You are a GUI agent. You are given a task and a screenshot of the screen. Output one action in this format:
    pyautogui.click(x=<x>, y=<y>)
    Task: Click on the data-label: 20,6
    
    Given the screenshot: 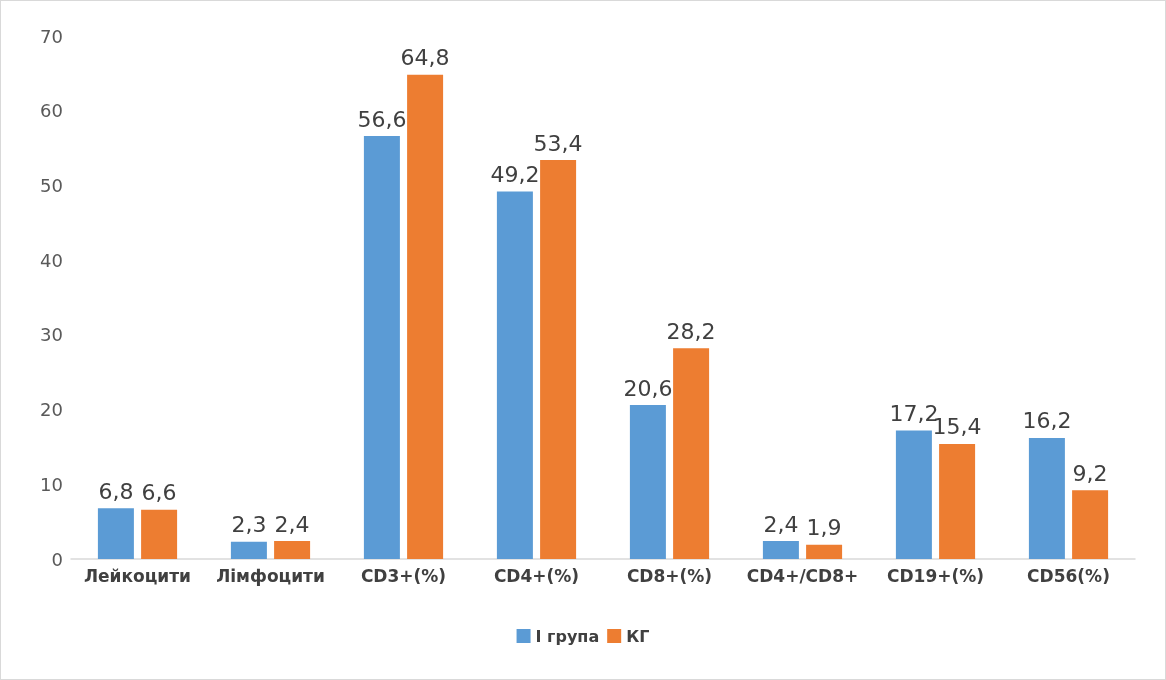 What is the action you would take?
    pyautogui.click(x=648, y=388)
    